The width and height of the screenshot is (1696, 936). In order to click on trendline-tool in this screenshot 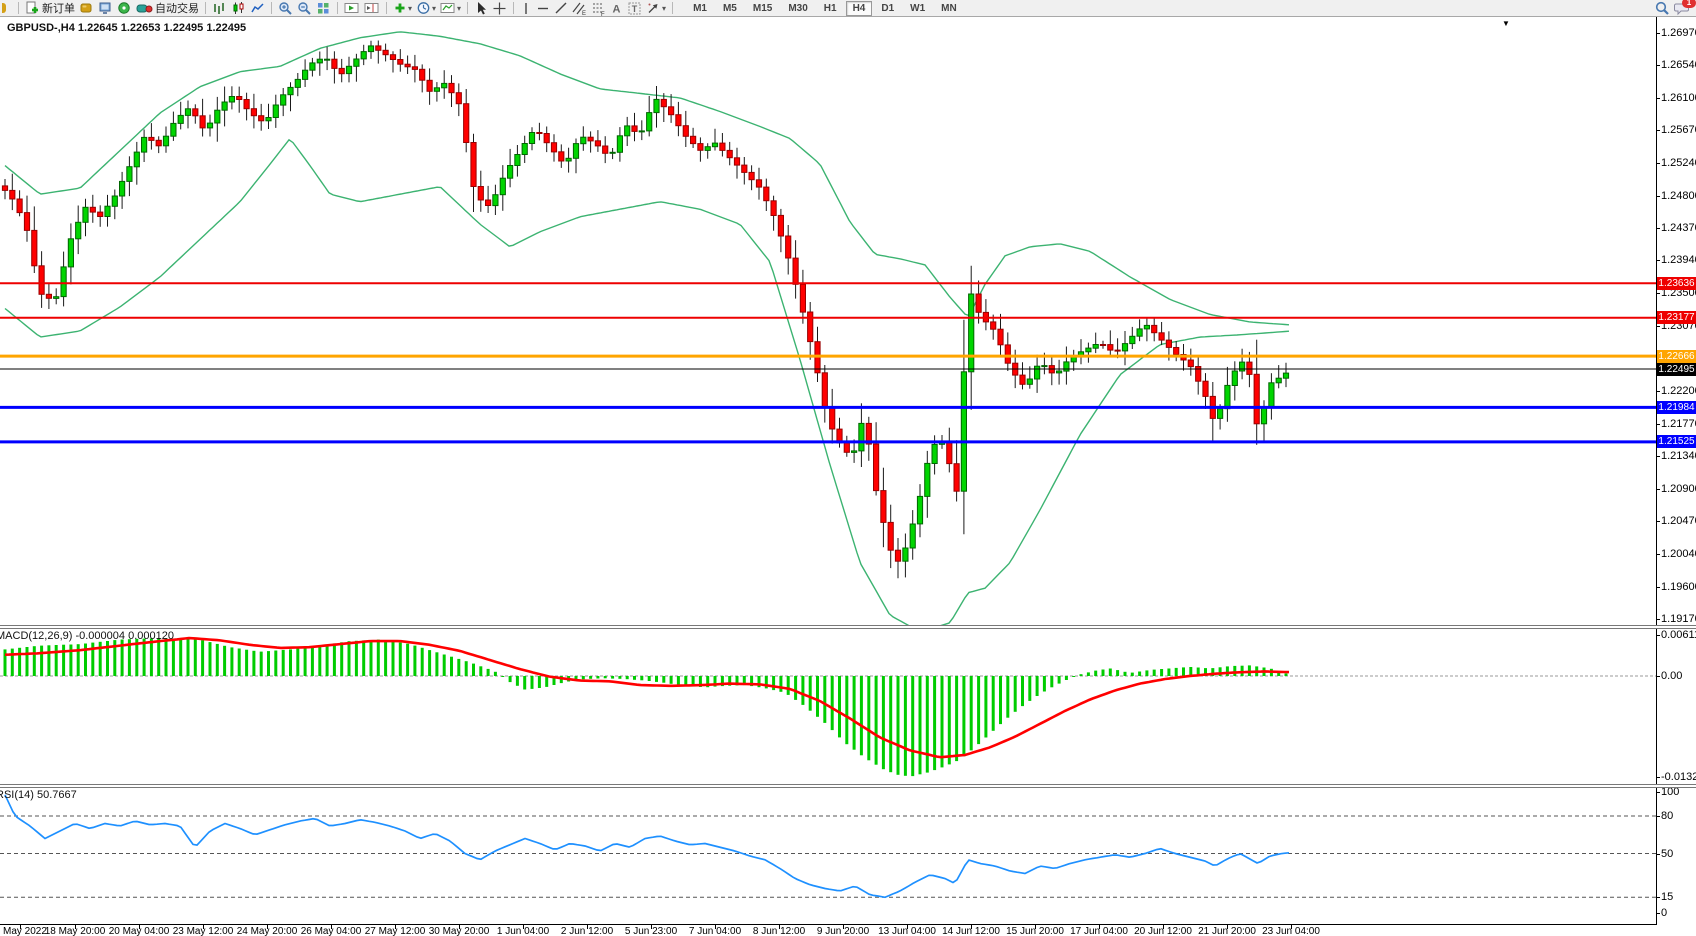, I will do `click(561, 8)`.